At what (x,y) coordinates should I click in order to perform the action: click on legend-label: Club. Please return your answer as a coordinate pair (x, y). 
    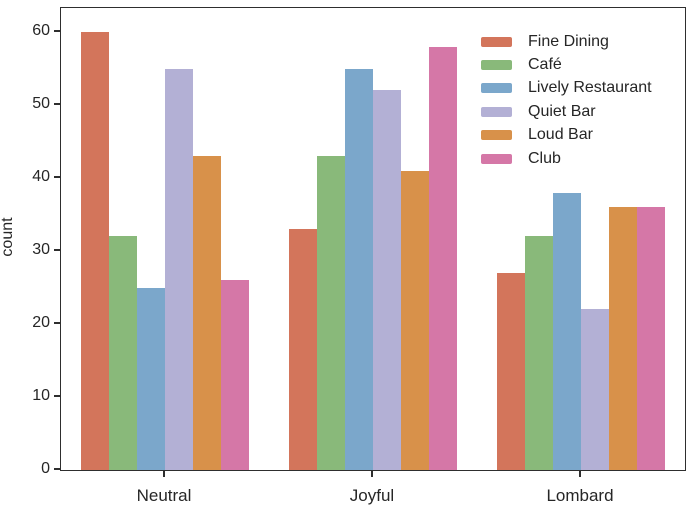
    Looking at the image, I should click on (544, 158).